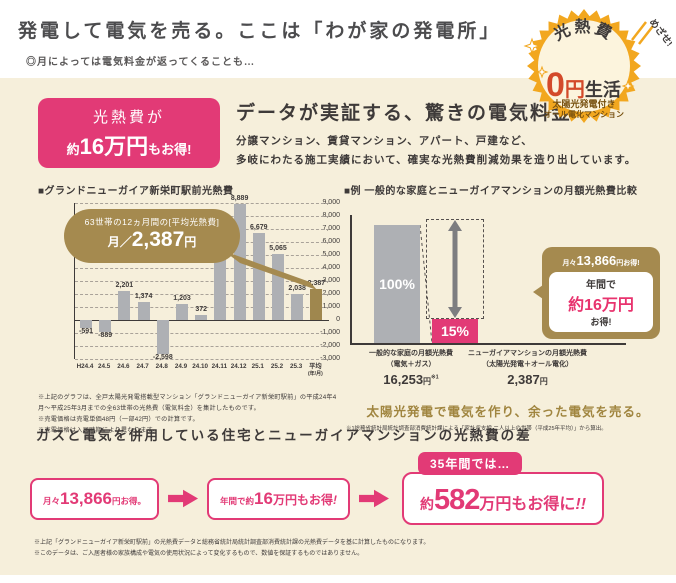  Describe the element at coordinates (384, 141) in the screenshot. I see `intro-body-line1: 分譲マンション、賃貸マンション、アパート、戸建など、` at that location.